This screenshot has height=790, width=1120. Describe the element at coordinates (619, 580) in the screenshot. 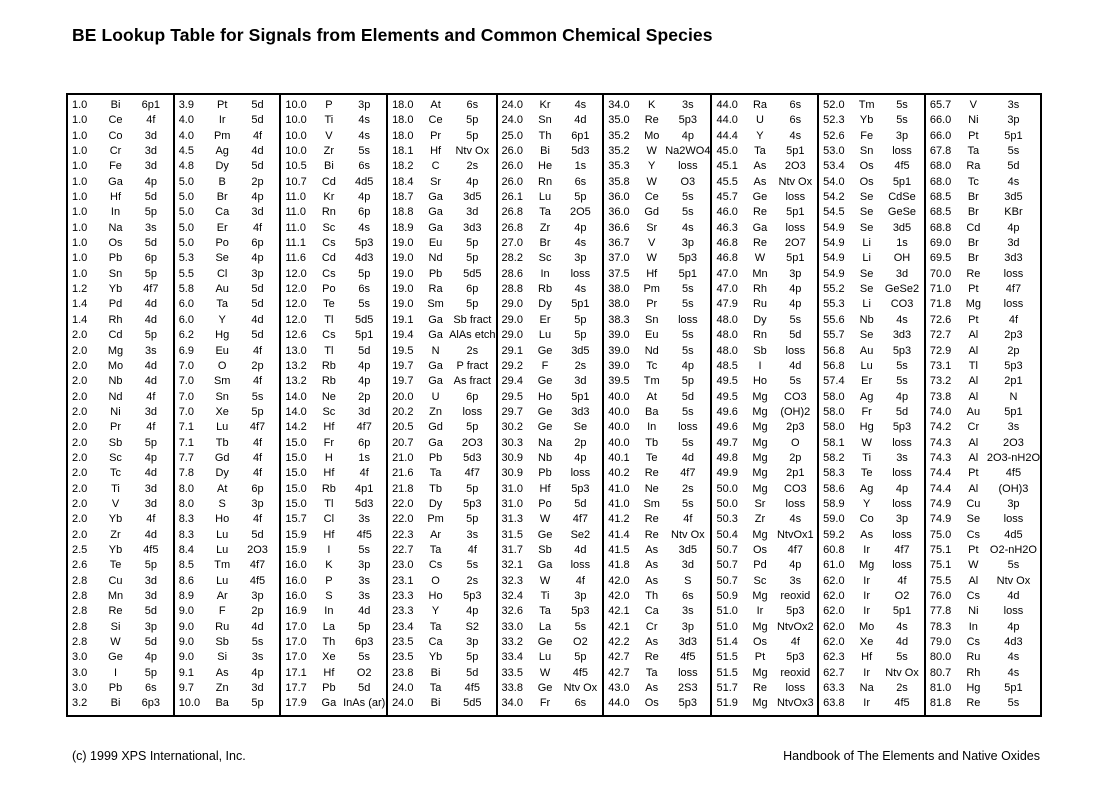

I see `be-value: 42.0` at that location.